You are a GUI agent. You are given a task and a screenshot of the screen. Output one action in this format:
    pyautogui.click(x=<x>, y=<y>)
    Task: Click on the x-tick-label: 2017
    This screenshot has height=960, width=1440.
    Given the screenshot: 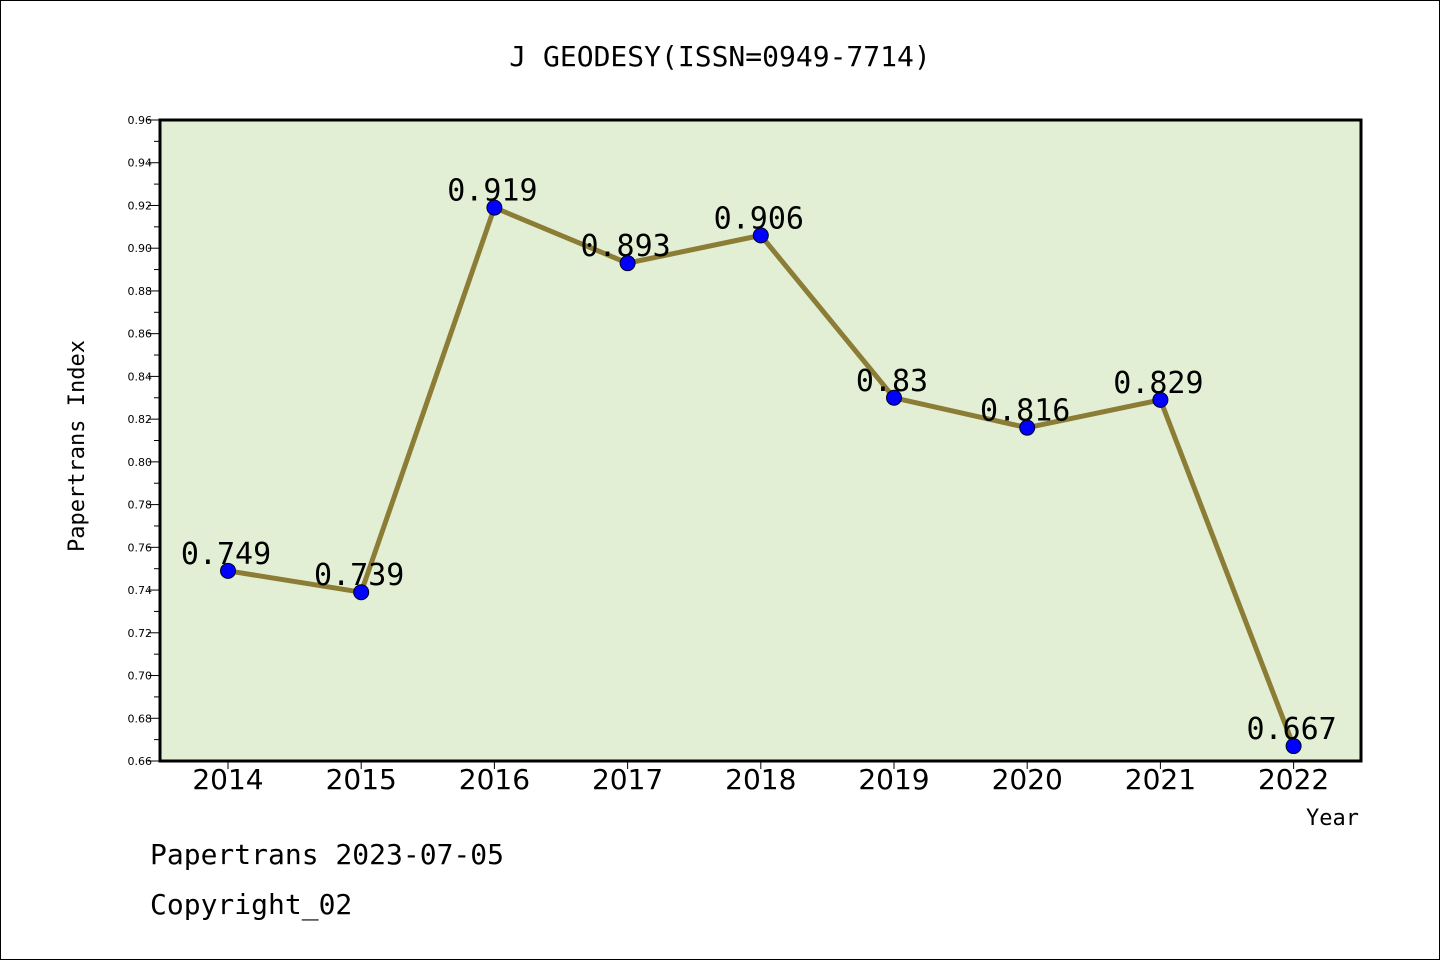 What is the action you would take?
    pyautogui.click(x=627, y=779)
    